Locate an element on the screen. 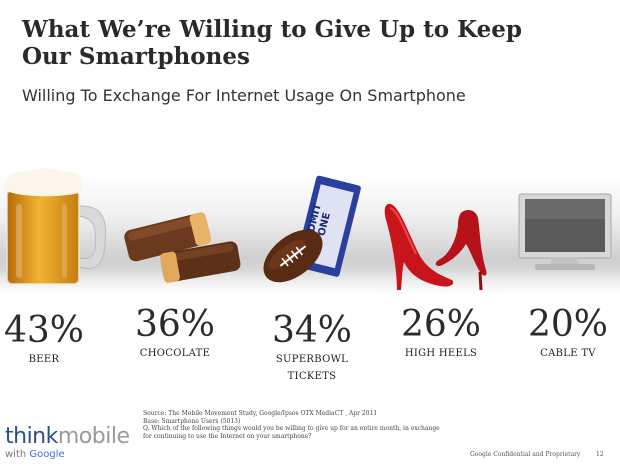 This screenshot has height=468, width=620. stat-beer: 43% BEER is located at coordinates (44, 339).